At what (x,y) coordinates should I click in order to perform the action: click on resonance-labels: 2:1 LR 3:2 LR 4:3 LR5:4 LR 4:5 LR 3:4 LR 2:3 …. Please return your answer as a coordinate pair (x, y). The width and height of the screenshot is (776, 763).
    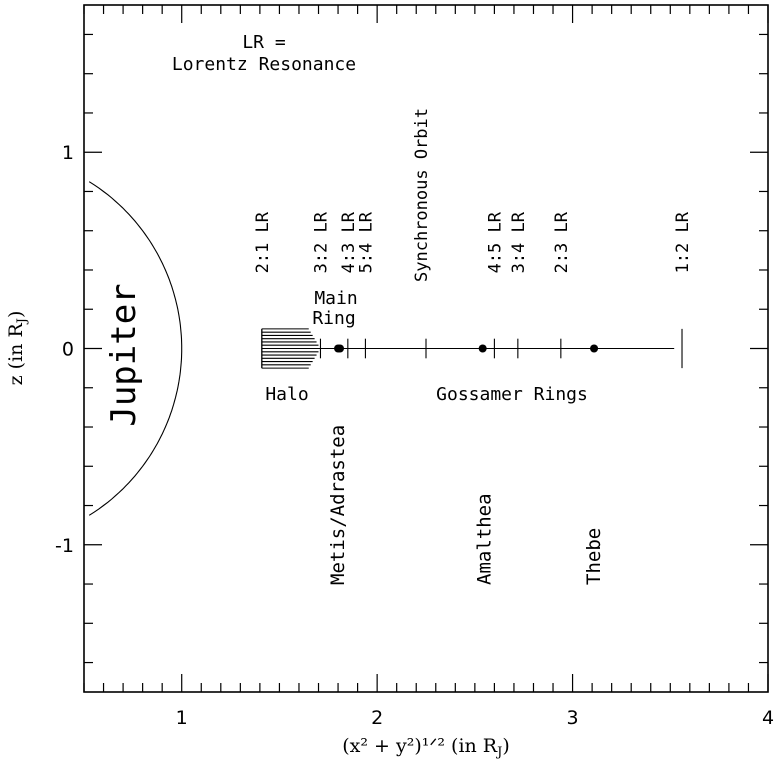
    Looking at the image, I should click on (473, 242).